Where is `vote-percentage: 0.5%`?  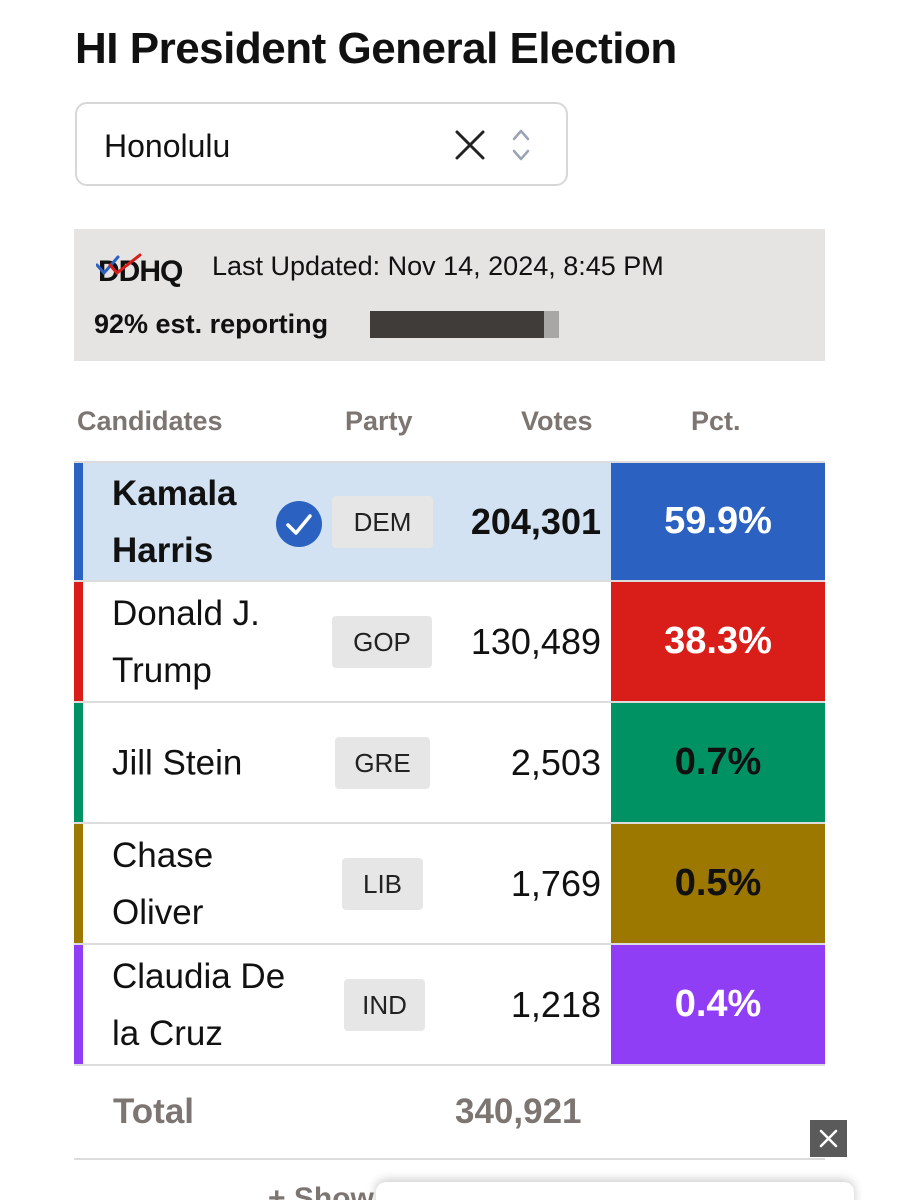 vote-percentage: 0.5% is located at coordinates (718, 883).